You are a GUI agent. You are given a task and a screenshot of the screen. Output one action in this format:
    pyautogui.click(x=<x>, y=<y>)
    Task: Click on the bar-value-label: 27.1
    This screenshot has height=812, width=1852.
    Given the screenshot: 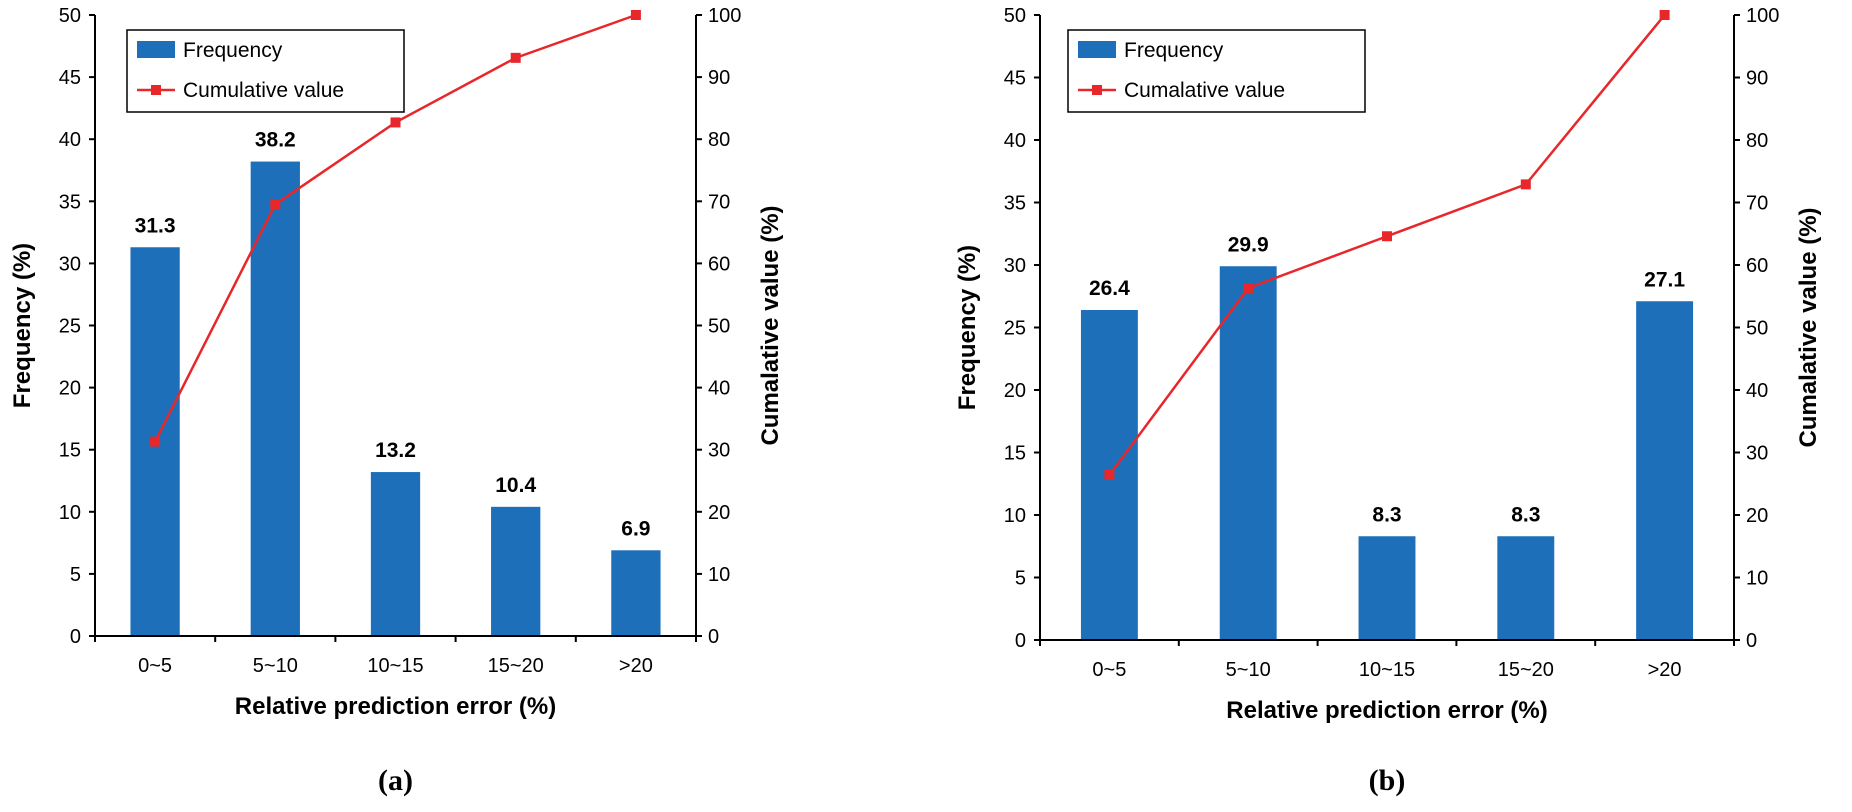 What is the action you would take?
    pyautogui.click(x=1664, y=279)
    